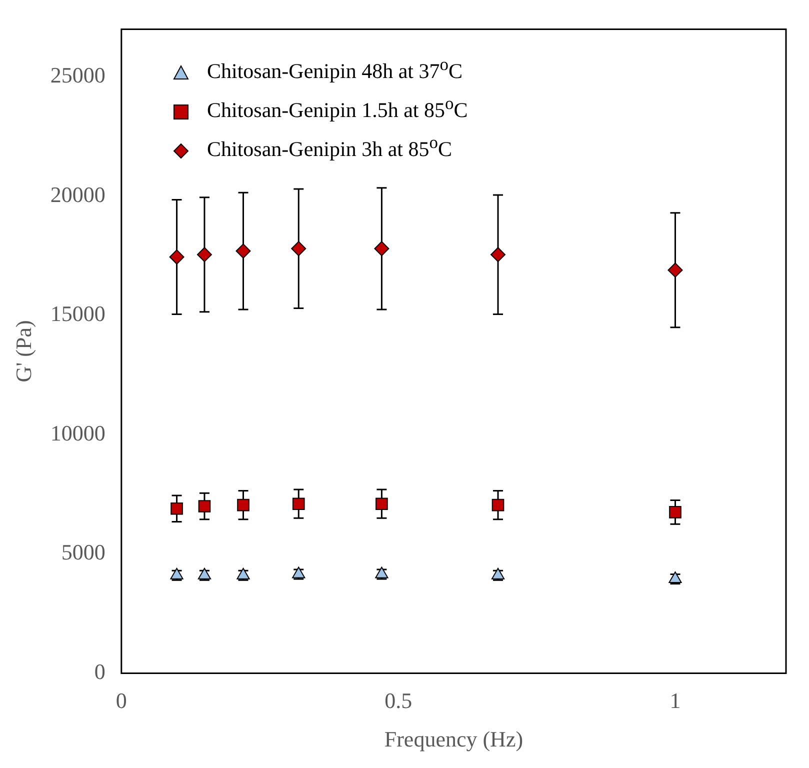 The height and width of the screenshot is (768, 809). I want to click on x-tick-label: 0, so click(121, 701).